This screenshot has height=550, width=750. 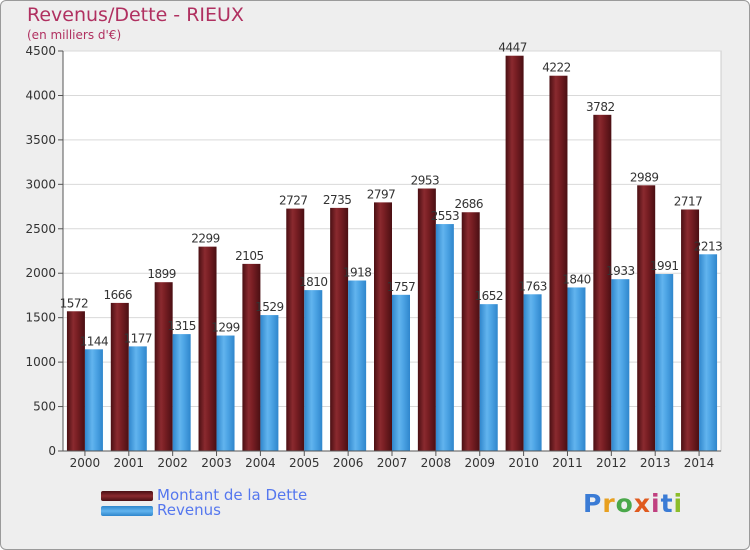 What do you see at coordinates (357, 365) in the screenshot?
I see `bar-revenus-2006` at bounding box center [357, 365].